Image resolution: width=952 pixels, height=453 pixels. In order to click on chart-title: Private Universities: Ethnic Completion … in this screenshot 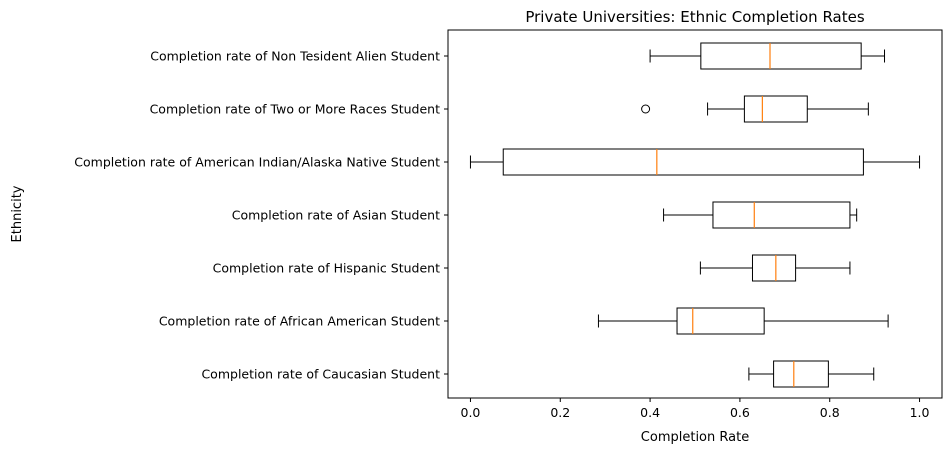, I will do `click(695, 17)`.